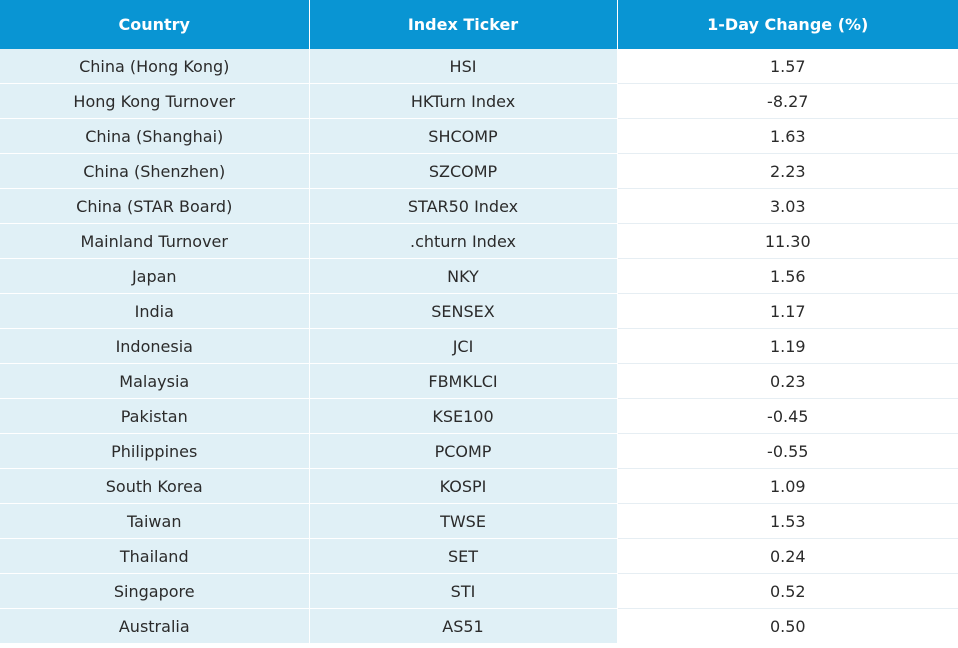 The height and width of the screenshot is (648, 958). I want to click on cell-index-ticker: JCI, so click(463, 346).